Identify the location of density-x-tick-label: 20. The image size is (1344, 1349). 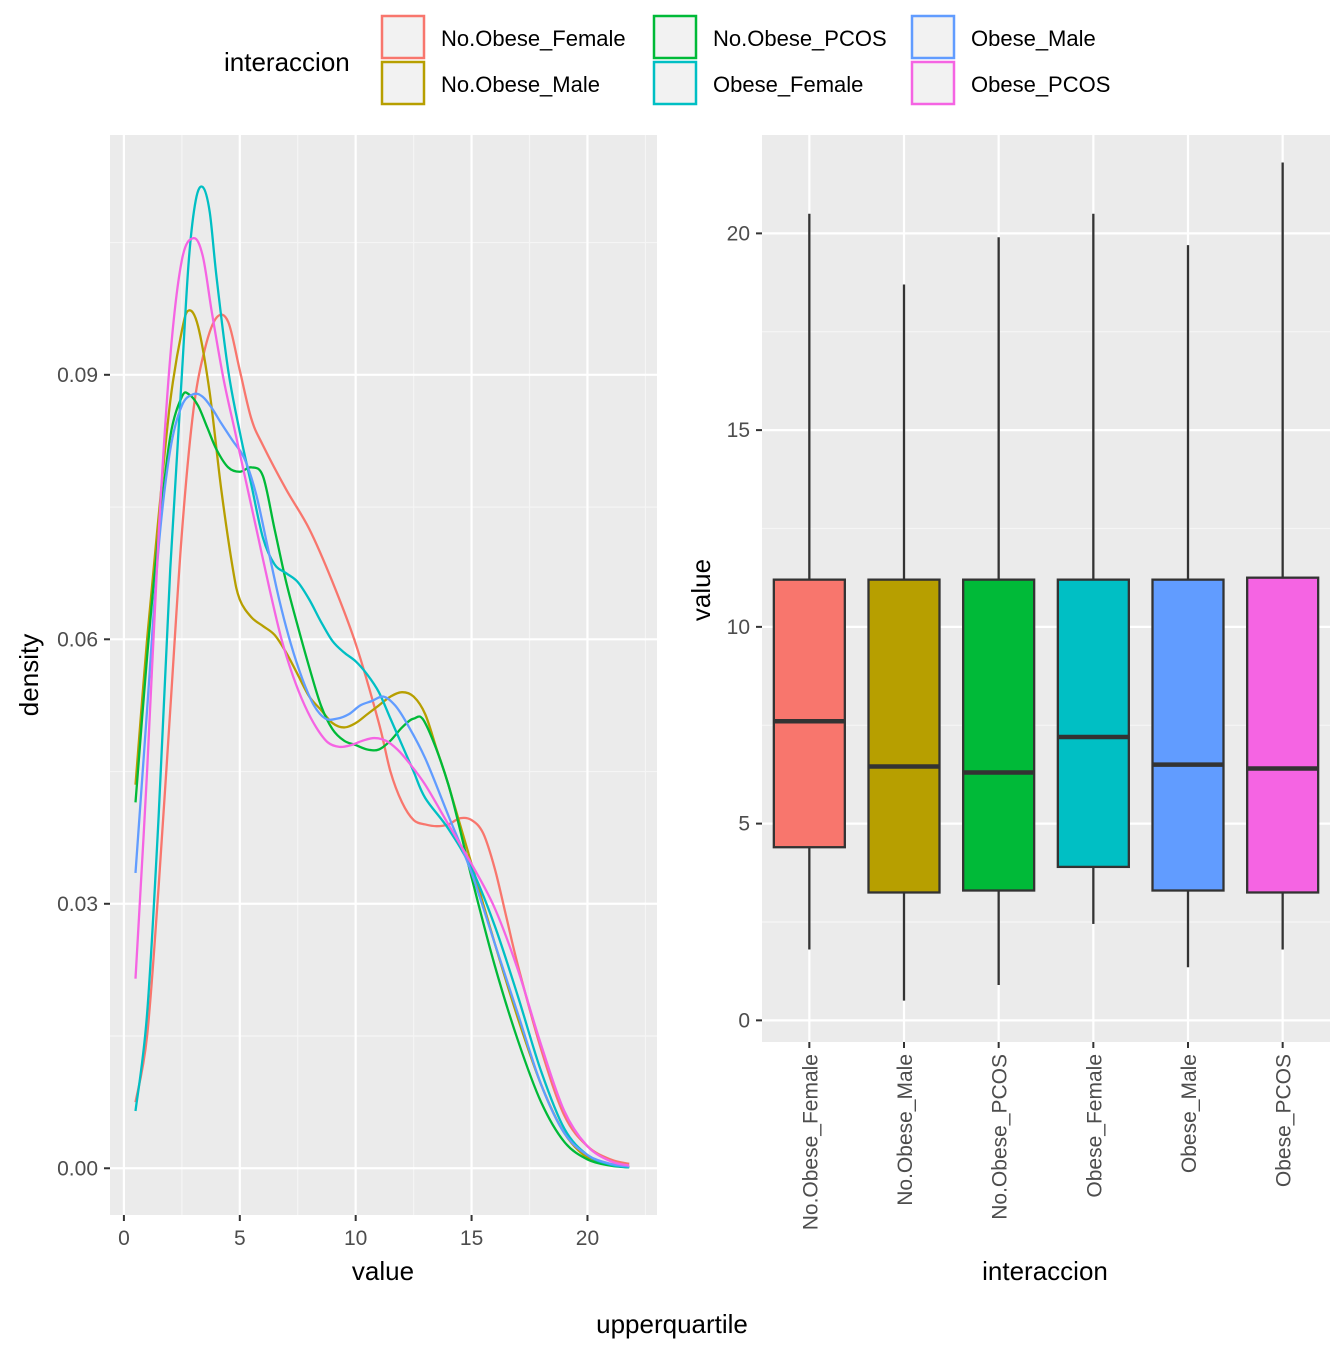
(587, 1238).